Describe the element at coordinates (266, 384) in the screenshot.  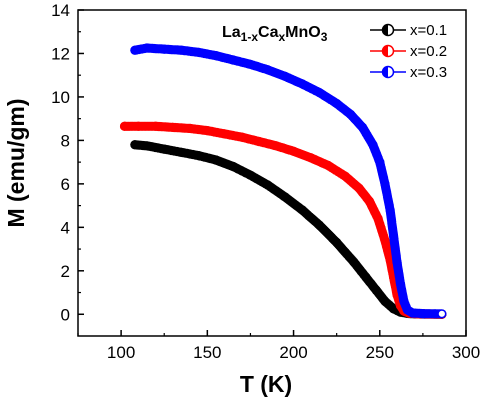
I see `x-axis-label: T (K)` at that location.